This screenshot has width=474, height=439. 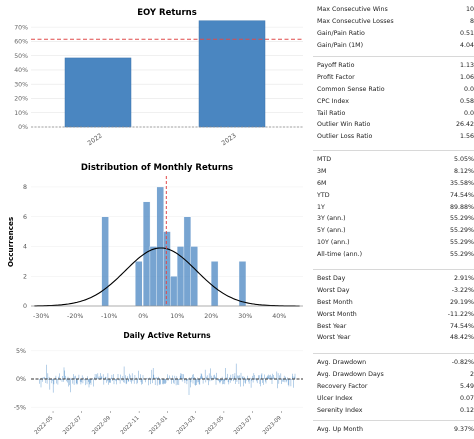 What do you see at coordinates (25, 306) in the screenshot?
I see `y-tick-label: 0` at bounding box center [25, 306].